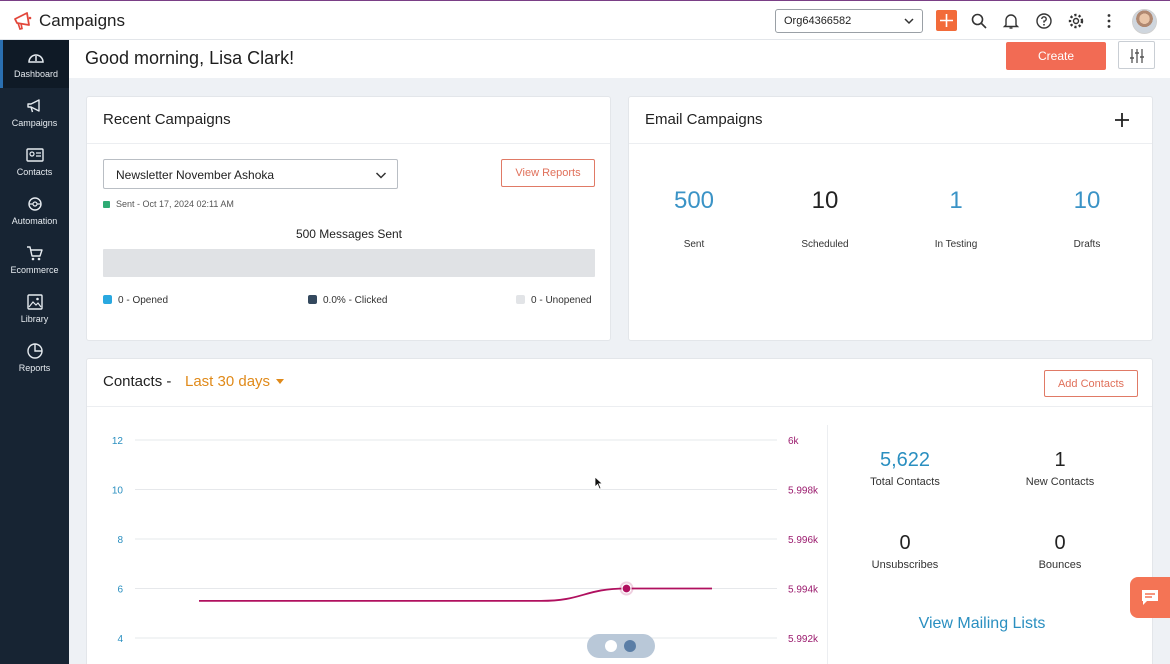 The width and height of the screenshot is (1170, 664). What do you see at coordinates (36, 74) in the screenshot?
I see `sidebar-item-label: Dashboard` at bounding box center [36, 74].